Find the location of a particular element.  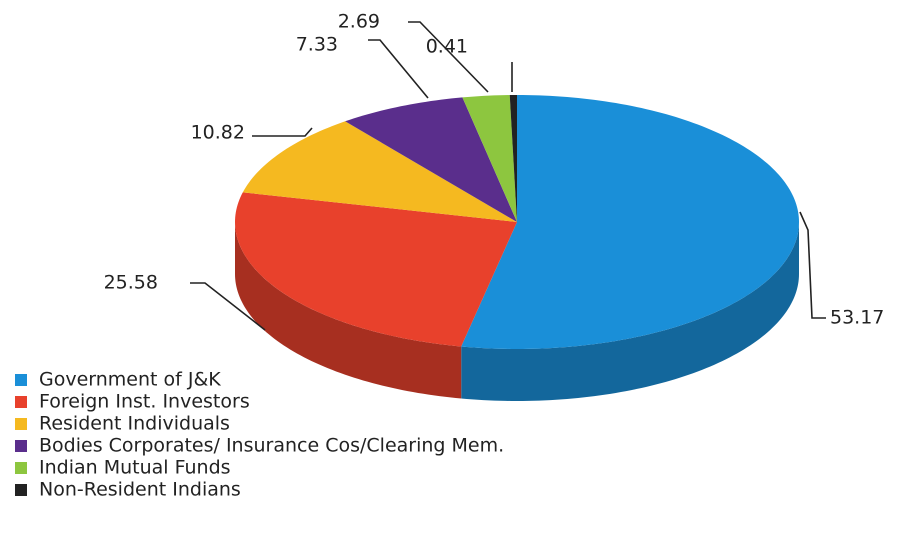

data-label: 10.82 is located at coordinates (218, 133).